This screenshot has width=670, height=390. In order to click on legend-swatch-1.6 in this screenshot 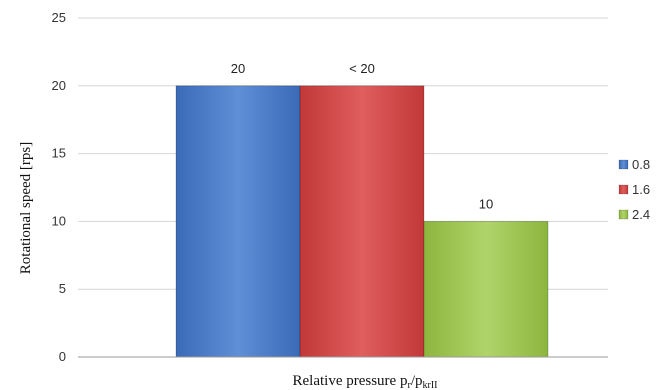, I will do `click(623, 189)`.